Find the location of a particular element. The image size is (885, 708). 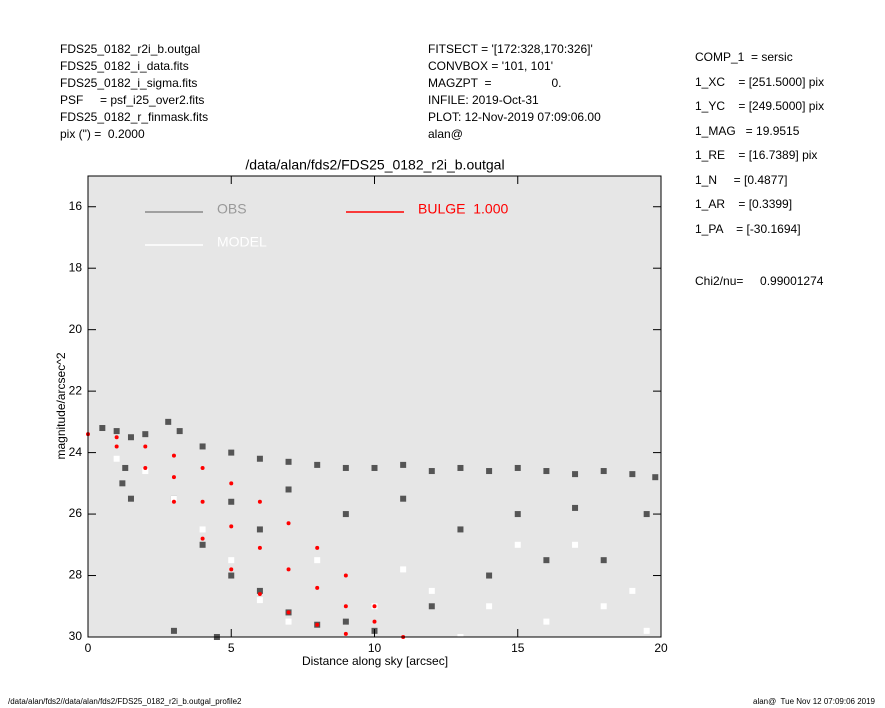

footer-right: alan@ Tue Nov 12 07:09:06 2019 is located at coordinates (814, 701).